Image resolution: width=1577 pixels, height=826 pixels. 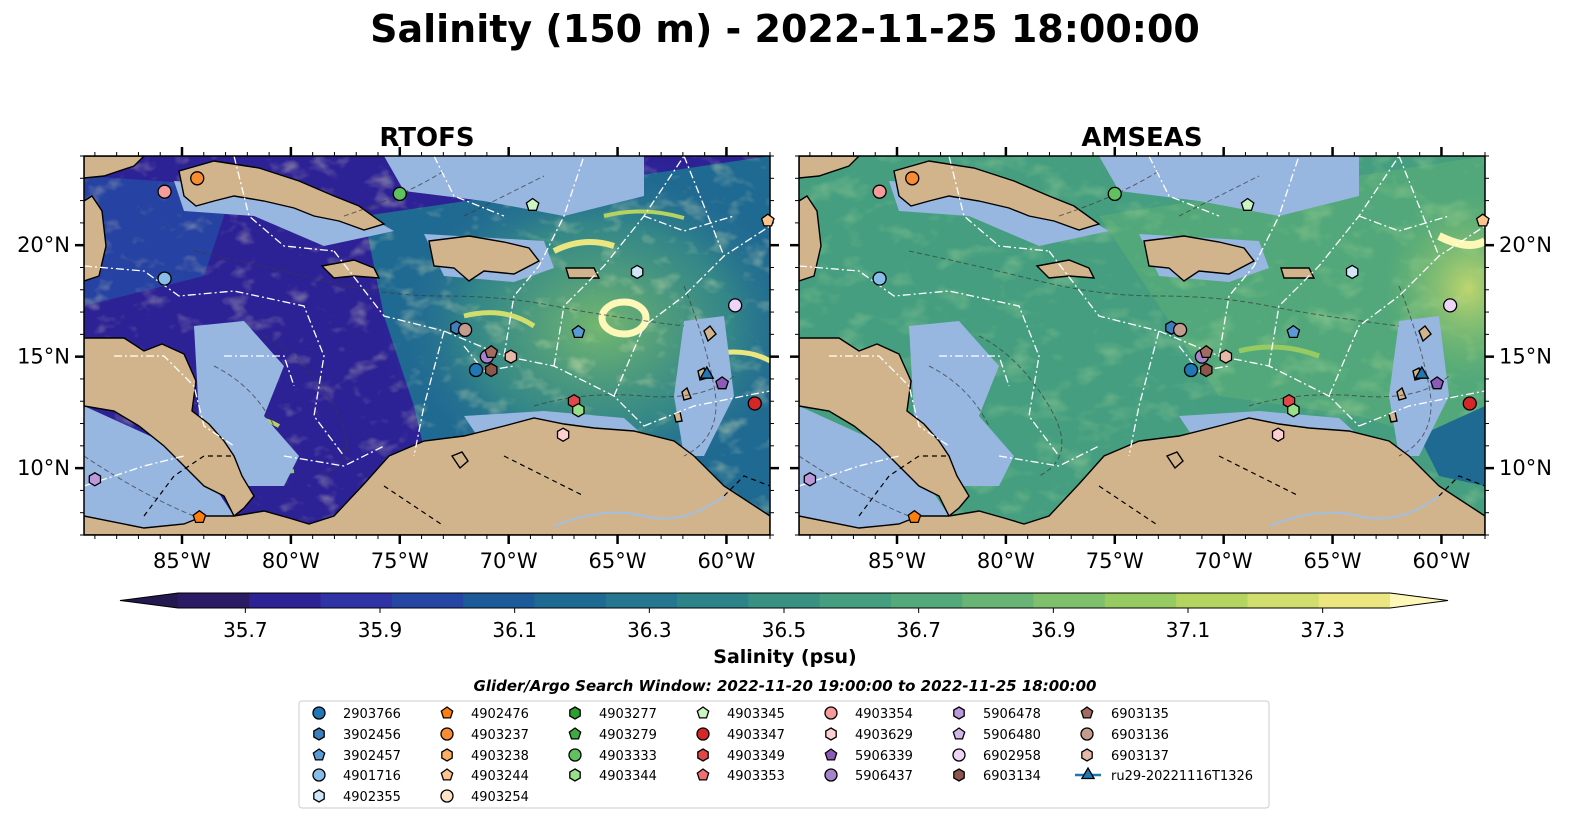 I want to click on lon-tick-label: 85°W, so click(x=182, y=561).